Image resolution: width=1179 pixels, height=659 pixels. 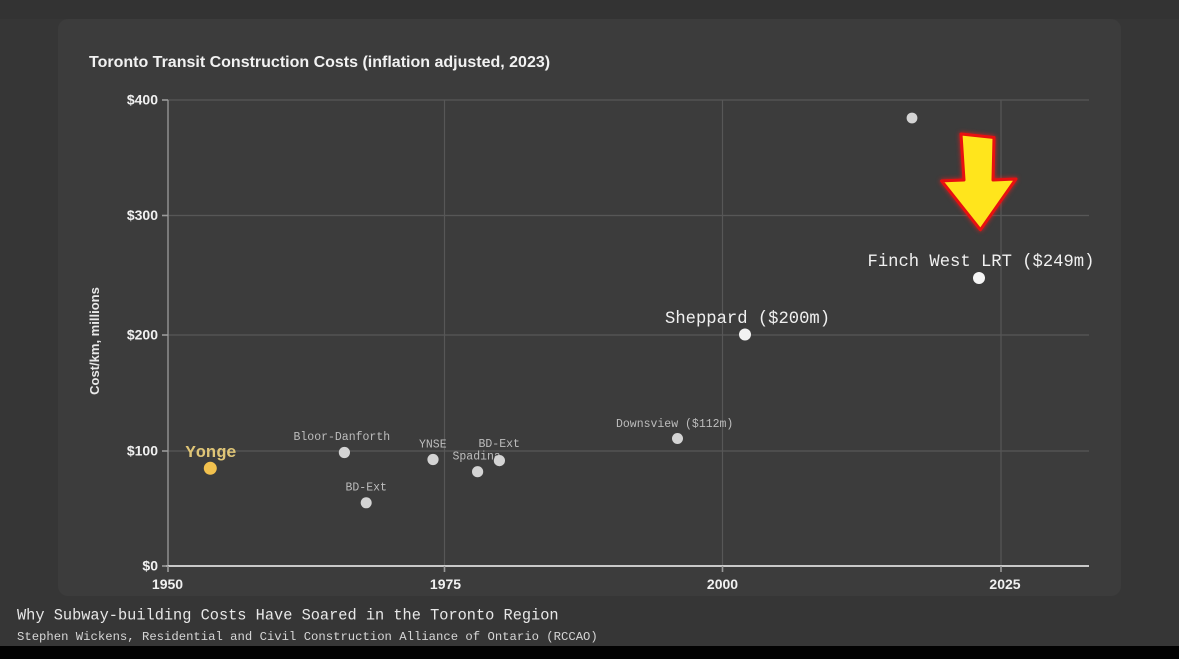 I want to click on svg-text: Cost/km, millions, so click(x=94, y=341).